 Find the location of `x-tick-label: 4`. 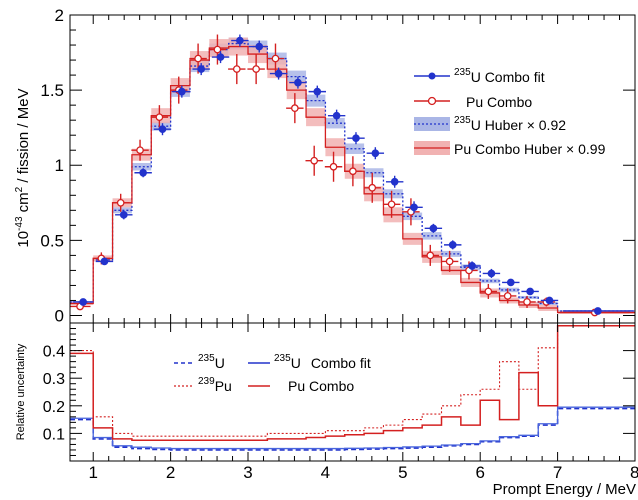

x-tick-label: 4 is located at coordinates (325, 472).